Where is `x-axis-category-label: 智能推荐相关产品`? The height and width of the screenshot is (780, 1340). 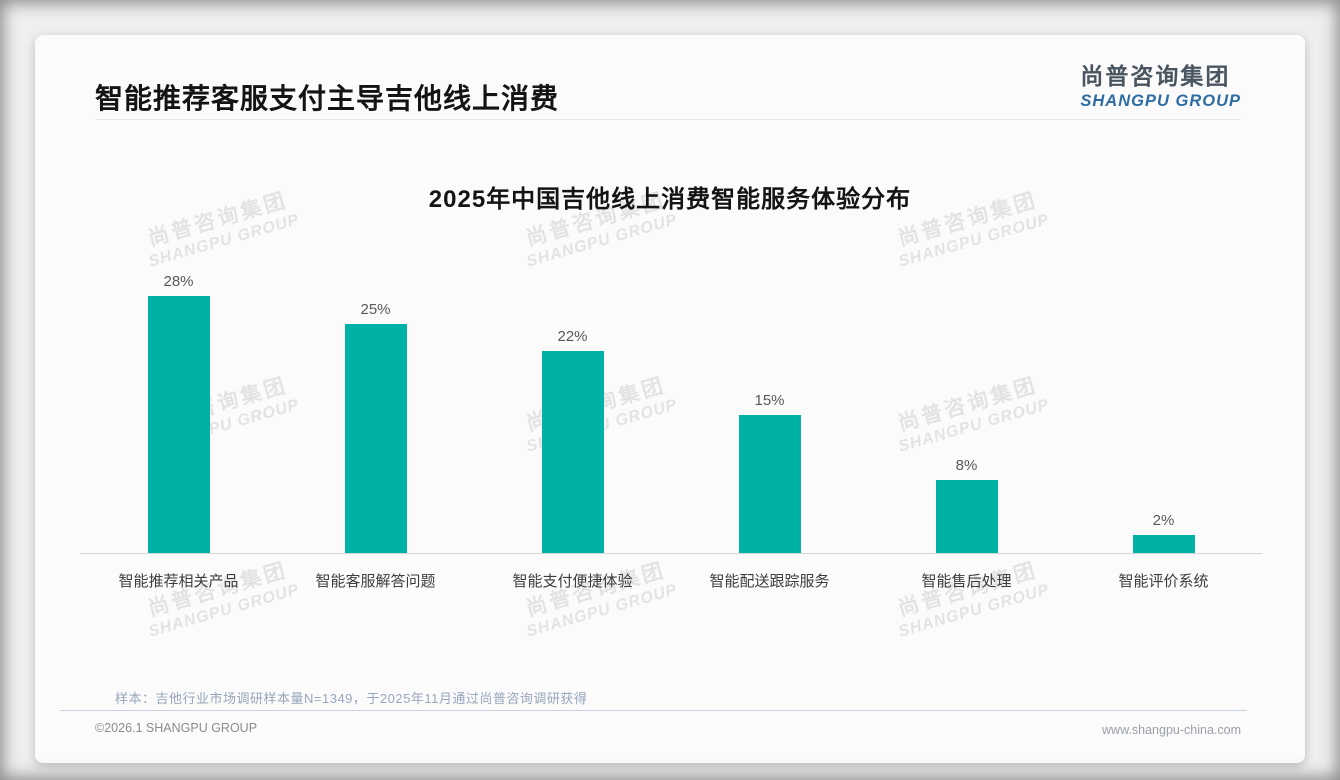 x-axis-category-label: 智能推荐相关产品 is located at coordinates (178, 581).